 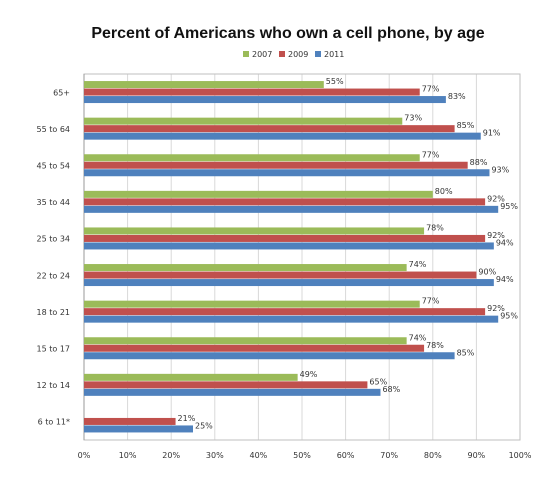 What do you see at coordinates (391, 389) in the screenshot?
I see `data-label-2011-12-to-14: 68%` at bounding box center [391, 389].